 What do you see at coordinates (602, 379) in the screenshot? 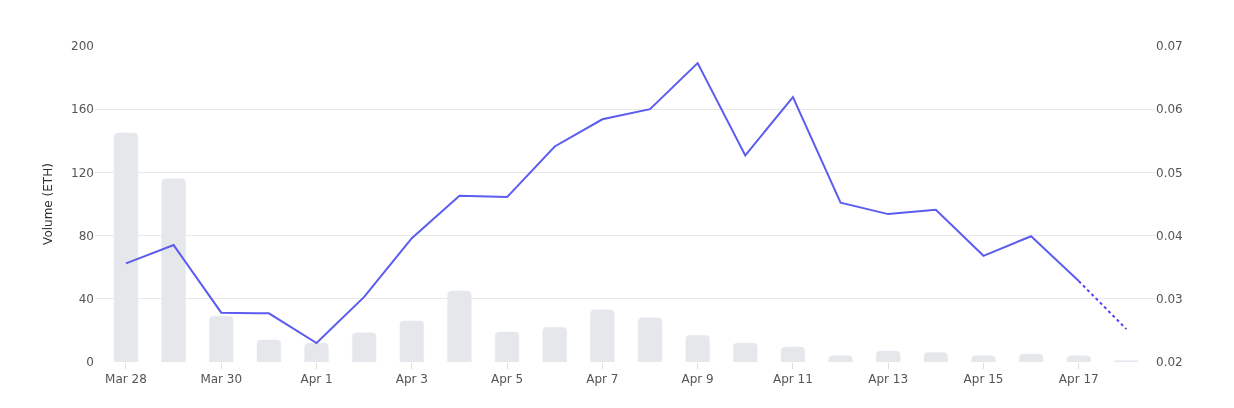
I see `x-tick-label: Apr 7` at bounding box center [602, 379].